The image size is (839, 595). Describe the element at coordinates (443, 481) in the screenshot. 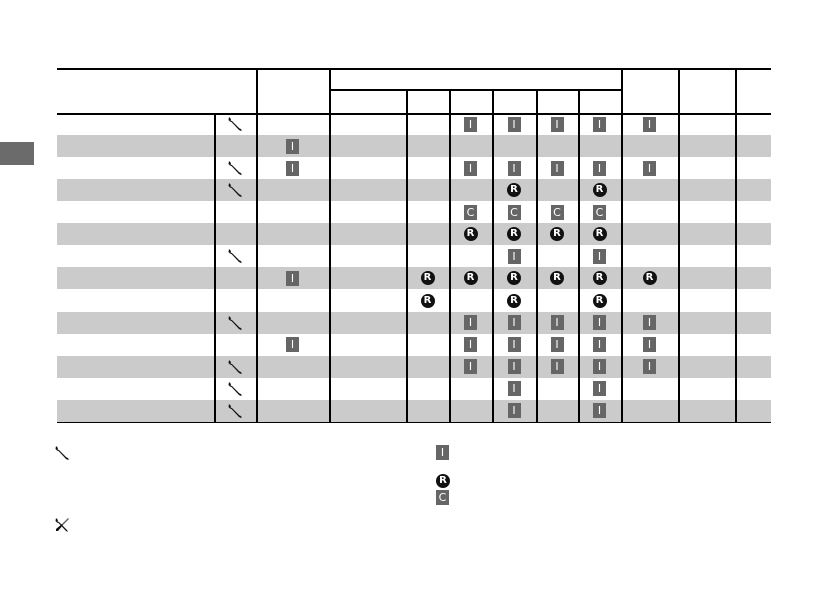

I see `legend-replace-symbol: R` at that location.